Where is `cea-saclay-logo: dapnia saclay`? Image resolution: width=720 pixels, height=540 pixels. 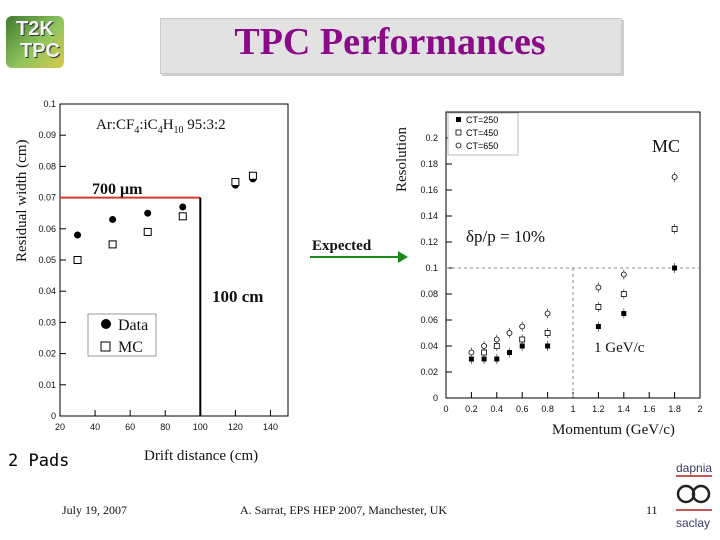 cea-saclay-logo: dapnia saclay is located at coordinates (694, 495).